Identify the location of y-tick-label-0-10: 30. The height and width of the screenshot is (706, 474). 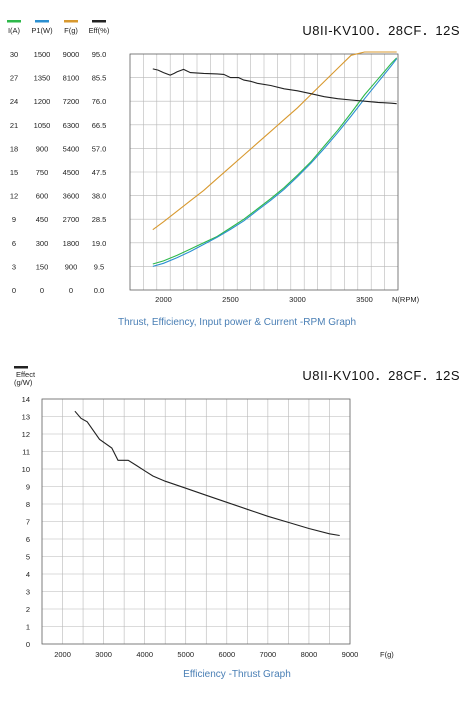
(14, 54).